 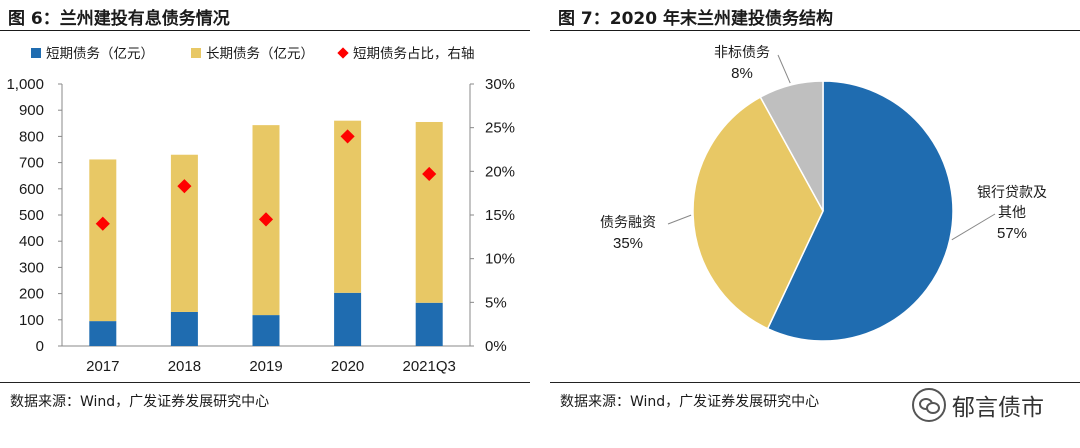 What do you see at coordinates (103, 333) in the screenshot?
I see `bar-short-2017` at bounding box center [103, 333].